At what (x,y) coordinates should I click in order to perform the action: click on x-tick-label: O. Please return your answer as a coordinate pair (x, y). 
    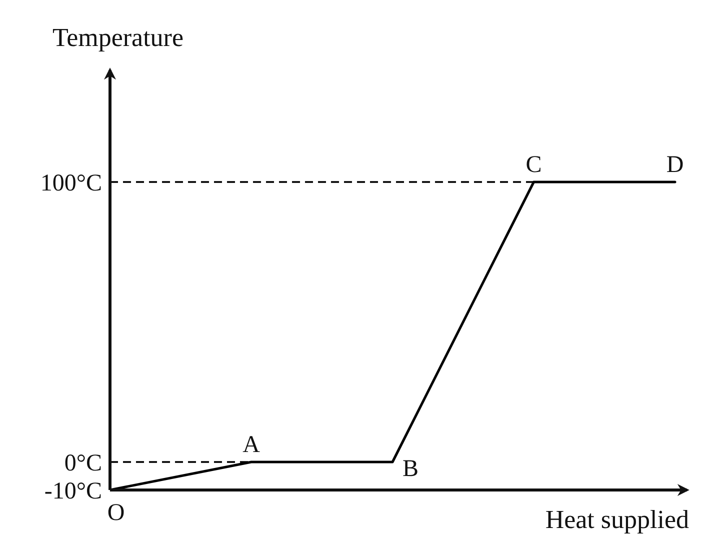
    Looking at the image, I should click on (116, 513).